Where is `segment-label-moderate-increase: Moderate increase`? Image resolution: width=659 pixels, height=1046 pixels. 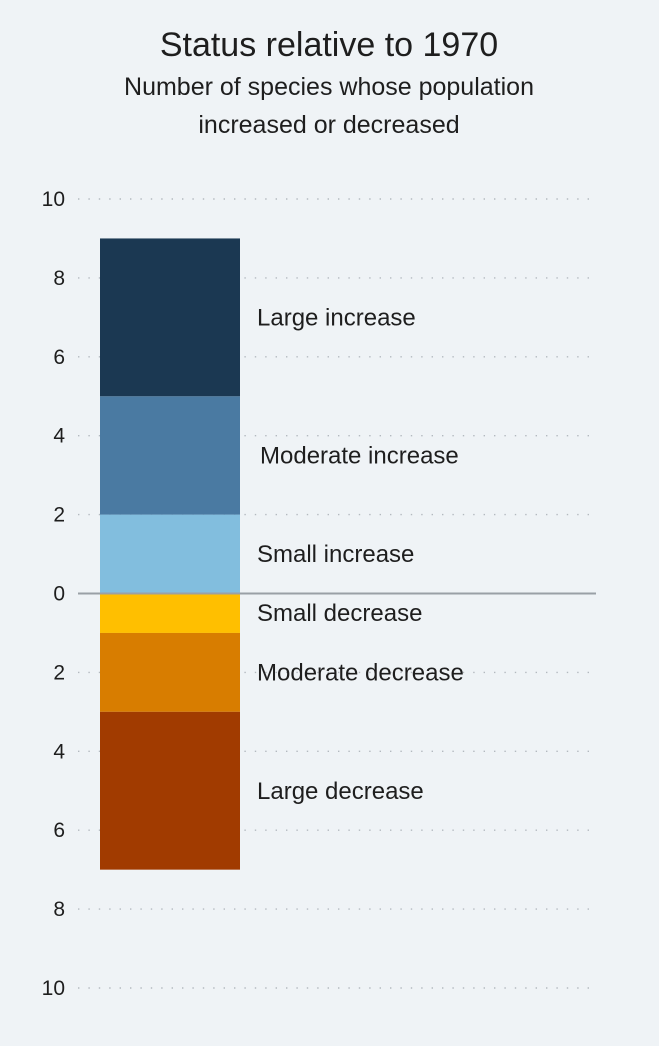
segment-label-moderate-increase: Moderate increase is located at coordinates (359, 455).